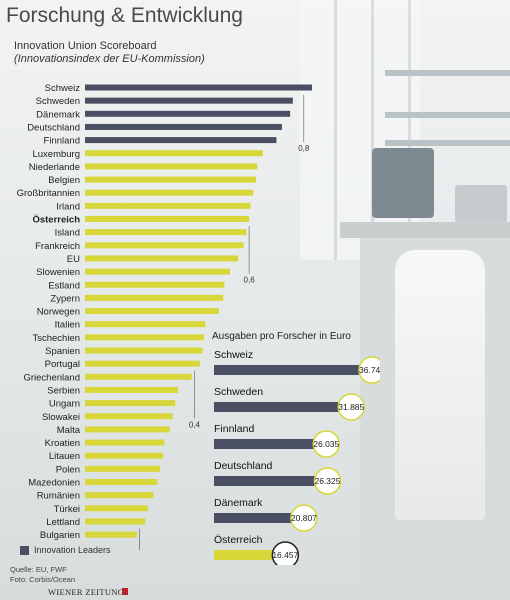 The height and width of the screenshot is (600, 510). I want to click on x-tick-label: 0,4, so click(195, 424).